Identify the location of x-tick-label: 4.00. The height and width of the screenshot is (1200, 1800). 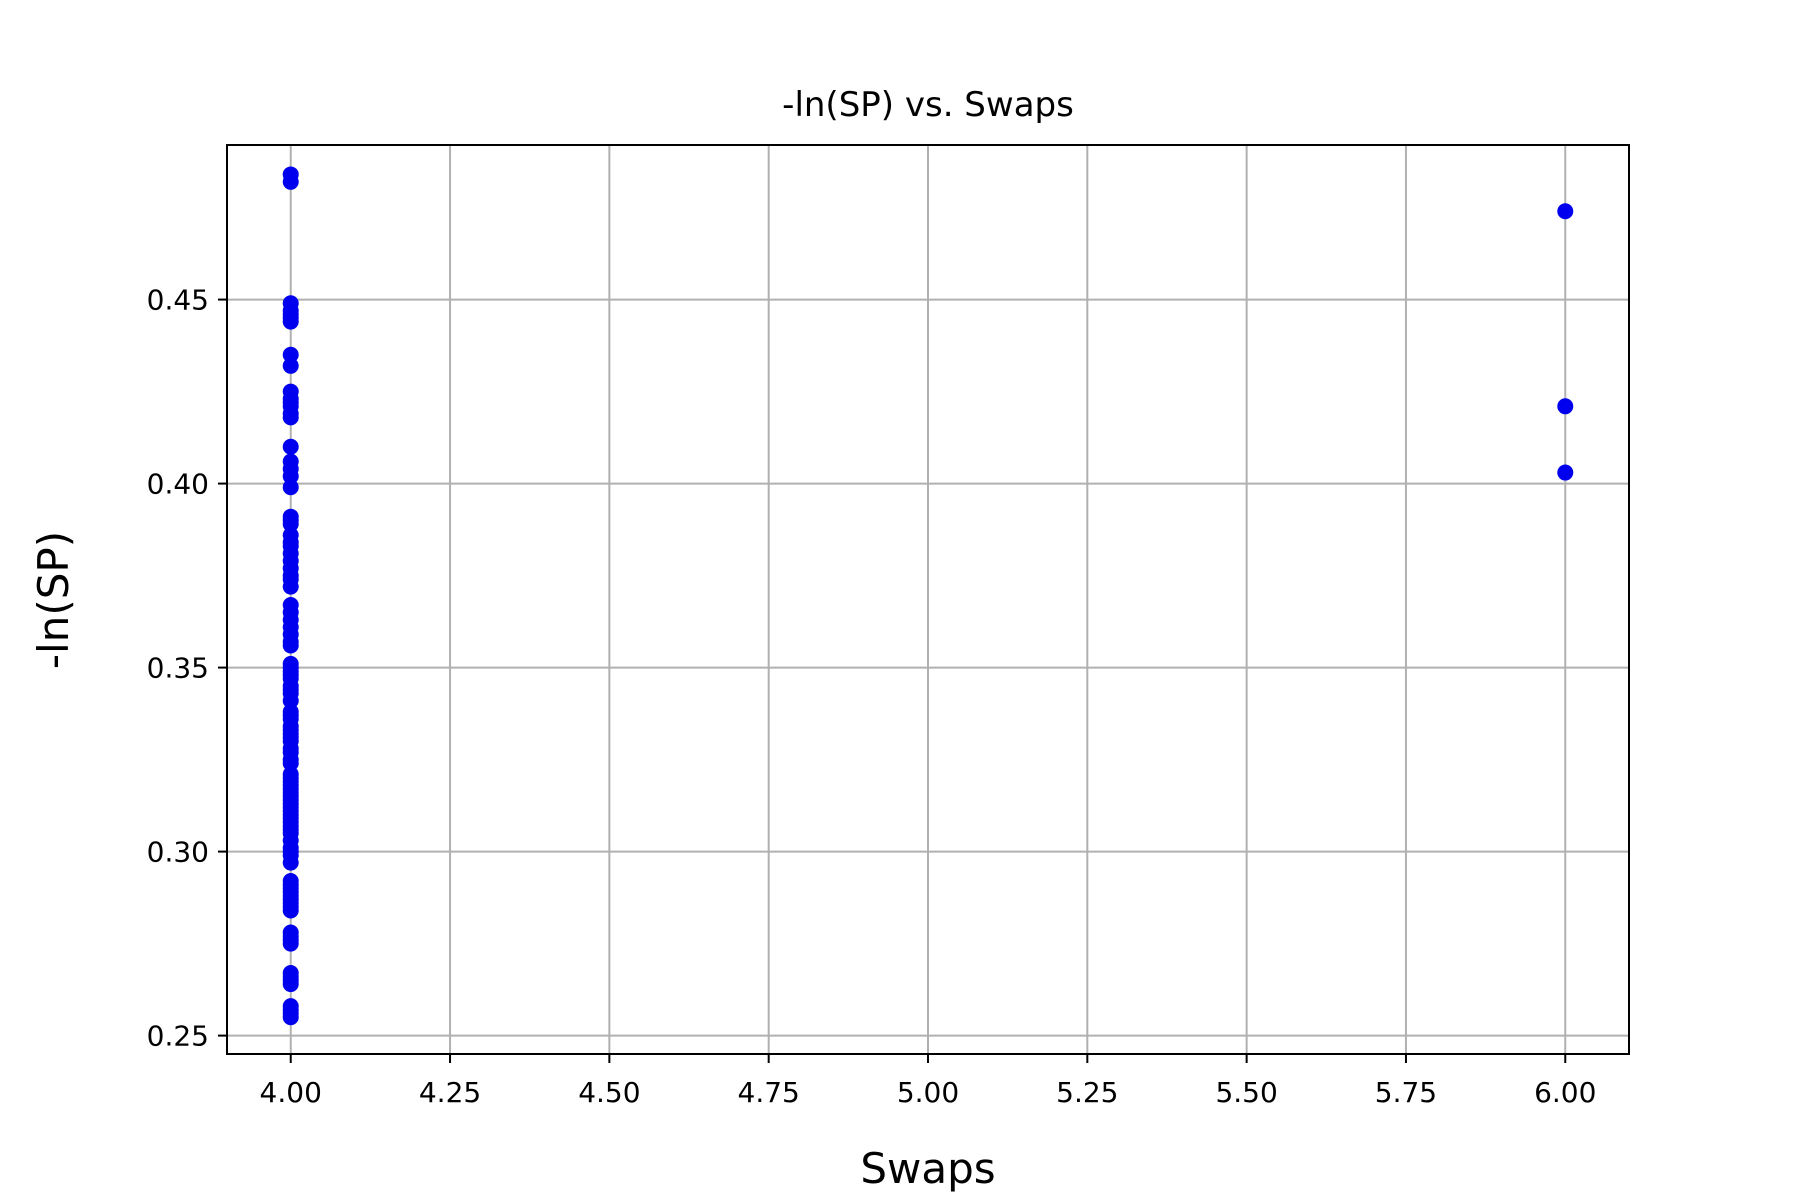
(291, 1092).